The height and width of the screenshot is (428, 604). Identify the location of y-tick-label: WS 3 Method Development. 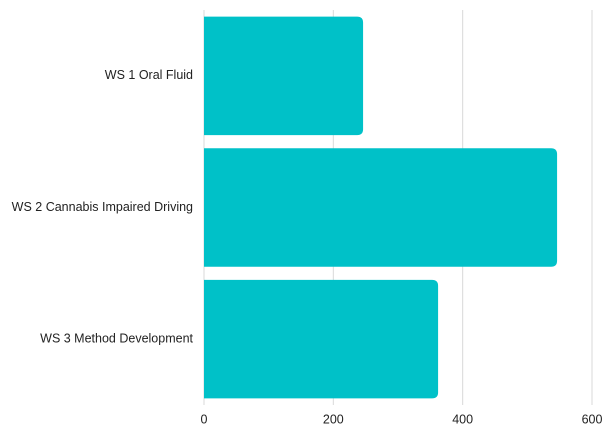
(116, 338).